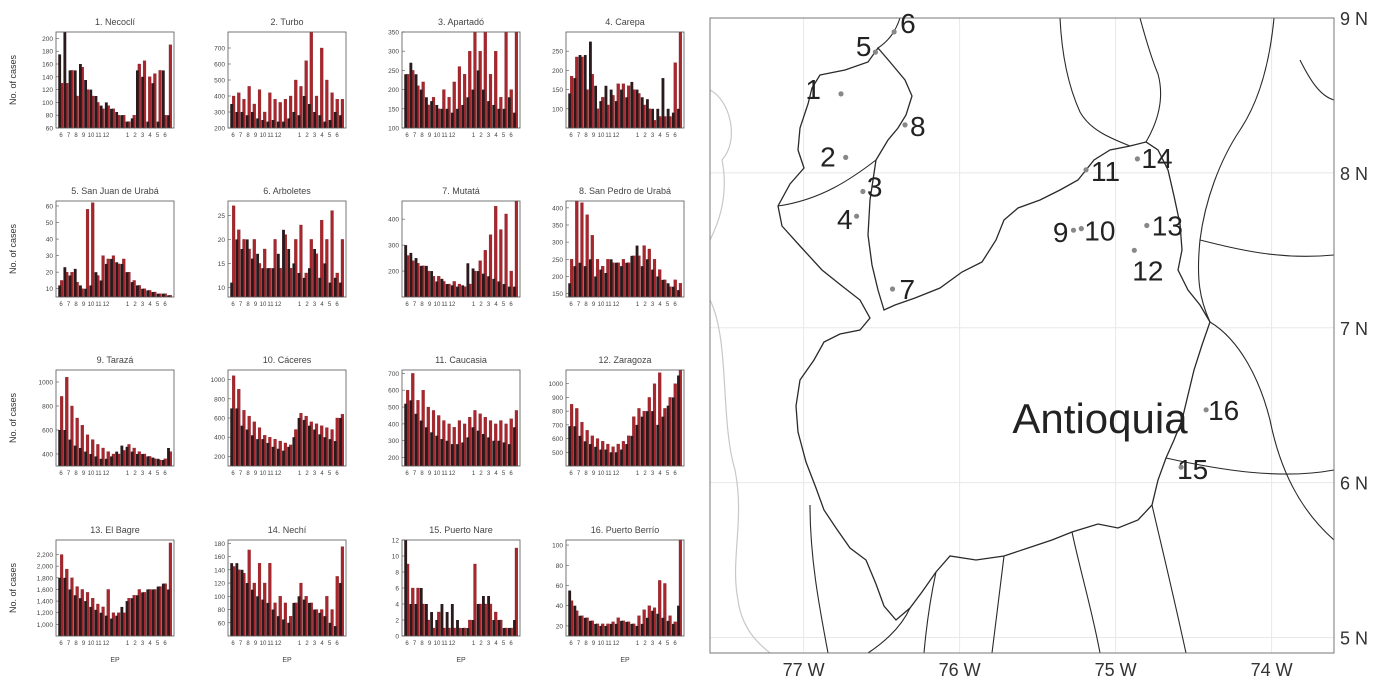 The width and height of the screenshot is (1383, 686). I want to click on x-tick-label: 8, so click(586, 305).